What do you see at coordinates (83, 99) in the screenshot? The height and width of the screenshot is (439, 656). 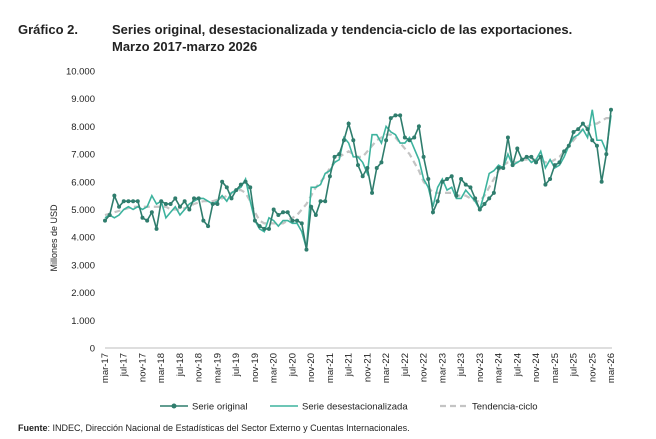 I see `y-tick-label: 9.000` at bounding box center [83, 99].